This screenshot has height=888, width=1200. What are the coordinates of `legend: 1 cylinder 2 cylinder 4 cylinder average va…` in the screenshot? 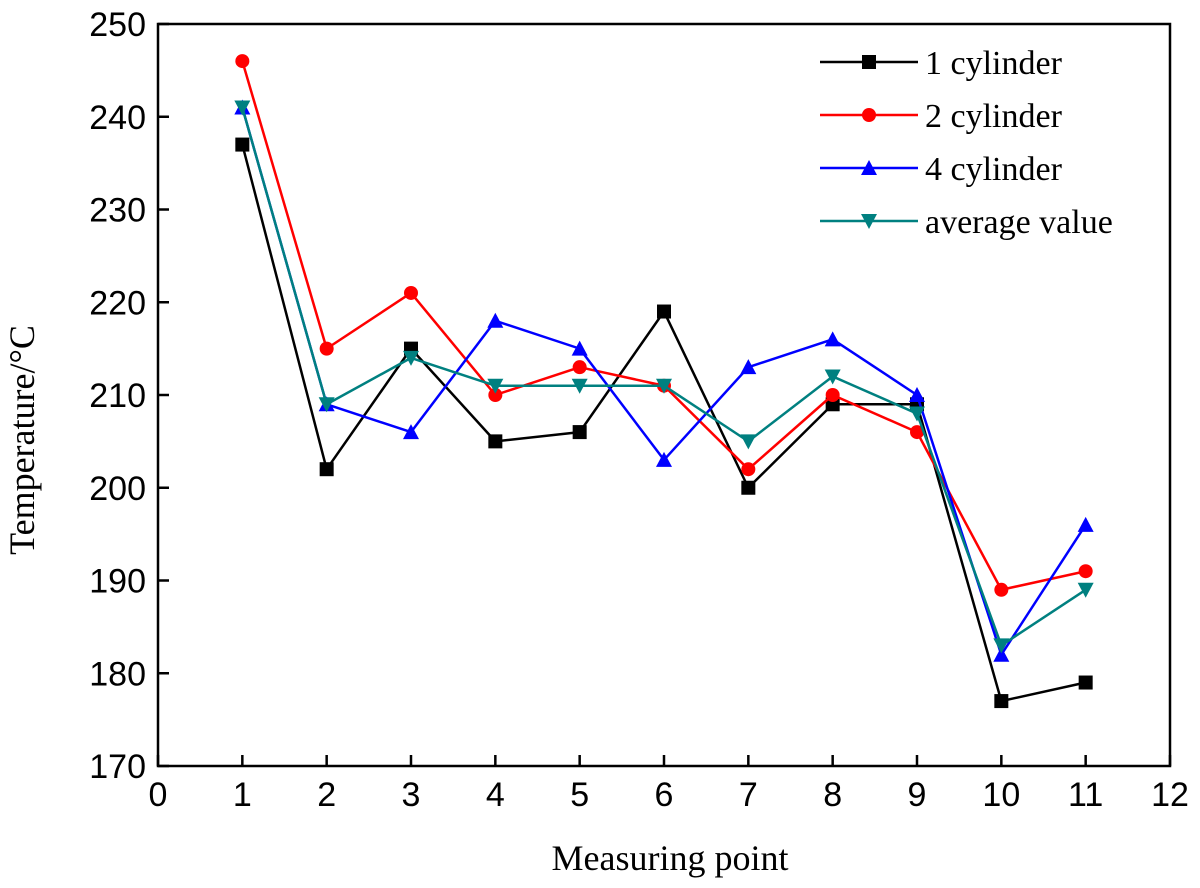 It's located at (966, 143).